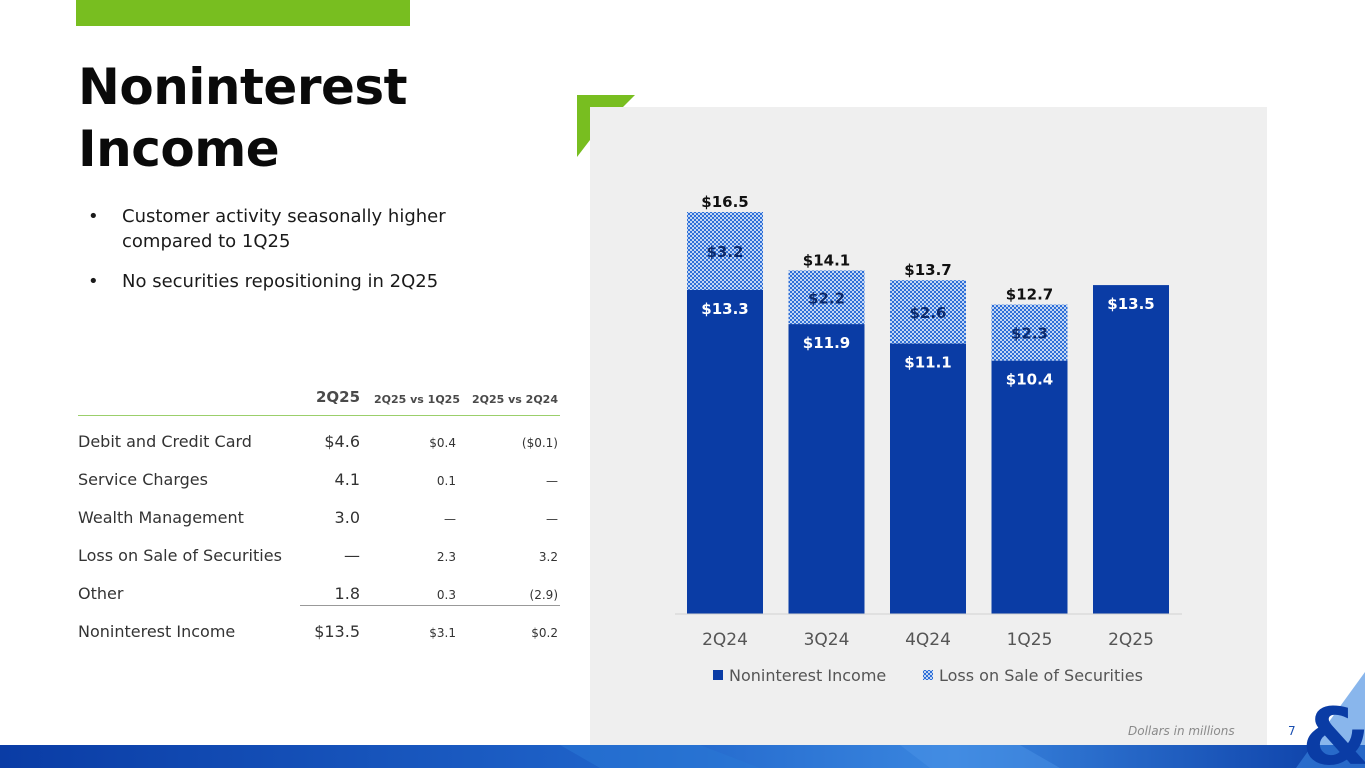 This screenshot has width=1365, height=768. Describe the element at coordinates (1029, 380) in the screenshot. I see `data-label-noninterest-income: $10.4` at that location.